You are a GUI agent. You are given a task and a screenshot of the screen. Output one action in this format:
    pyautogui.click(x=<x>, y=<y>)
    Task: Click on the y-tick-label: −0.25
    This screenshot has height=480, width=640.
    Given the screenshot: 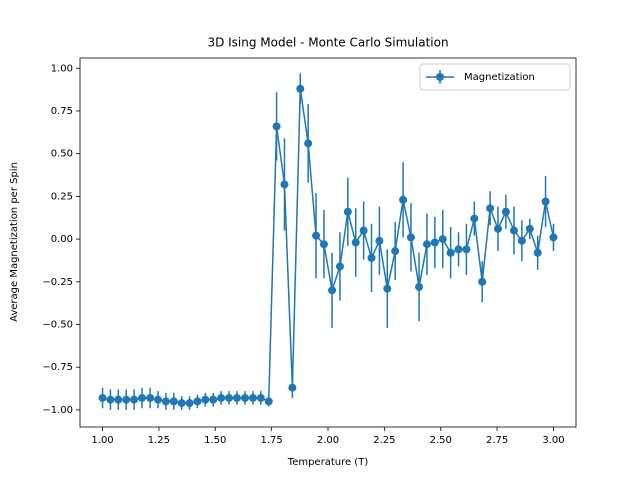 What is the action you would take?
    pyautogui.click(x=57, y=282)
    